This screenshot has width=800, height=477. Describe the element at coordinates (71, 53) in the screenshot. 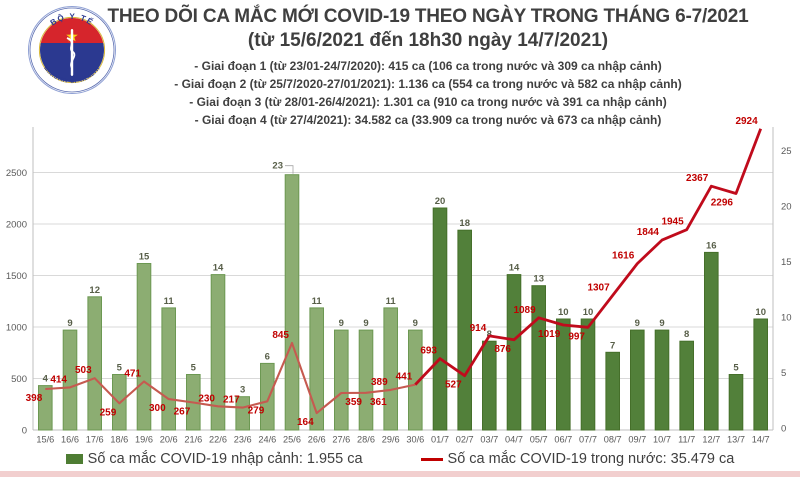

I see `logo-snake` at that location.